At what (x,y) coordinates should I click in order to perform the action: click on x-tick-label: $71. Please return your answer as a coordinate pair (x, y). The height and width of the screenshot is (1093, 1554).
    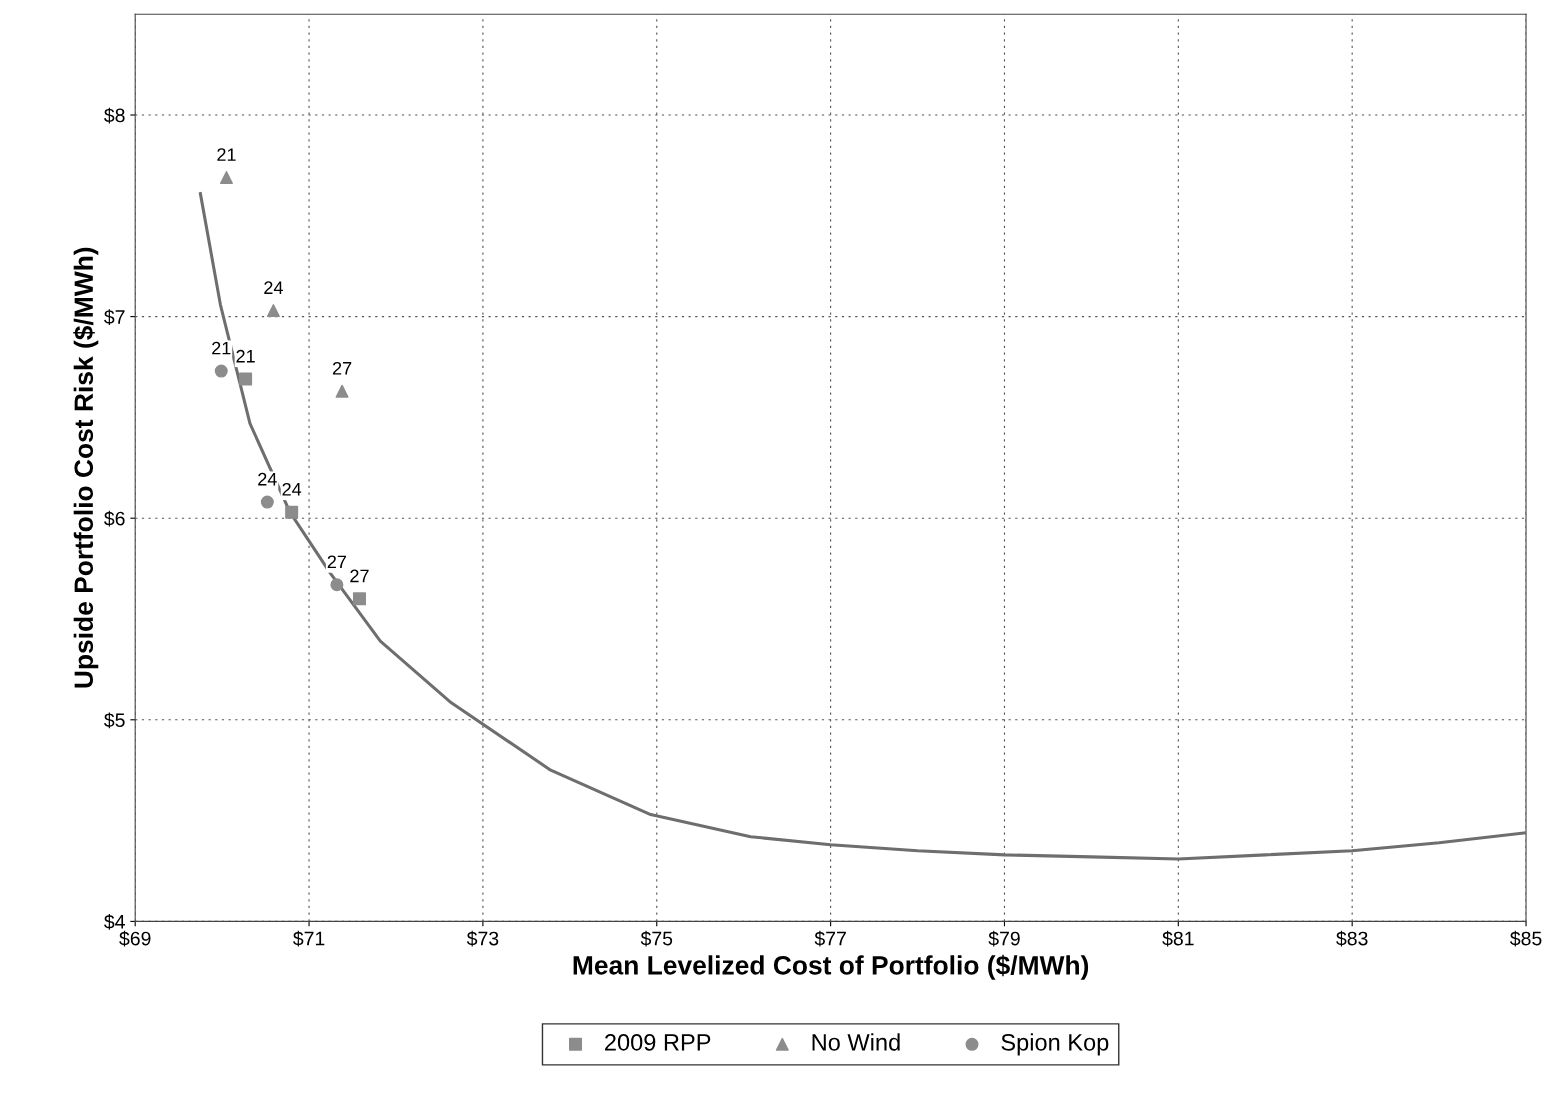
    Looking at the image, I should click on (309, 938).